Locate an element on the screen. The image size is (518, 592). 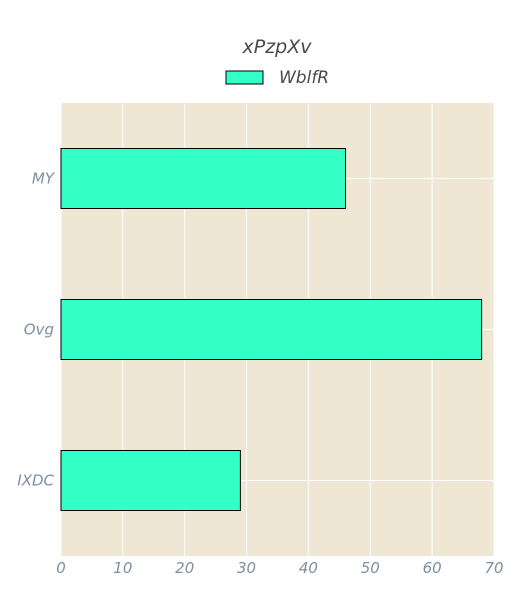
bar-ovg is located at coordinates (271, 329).